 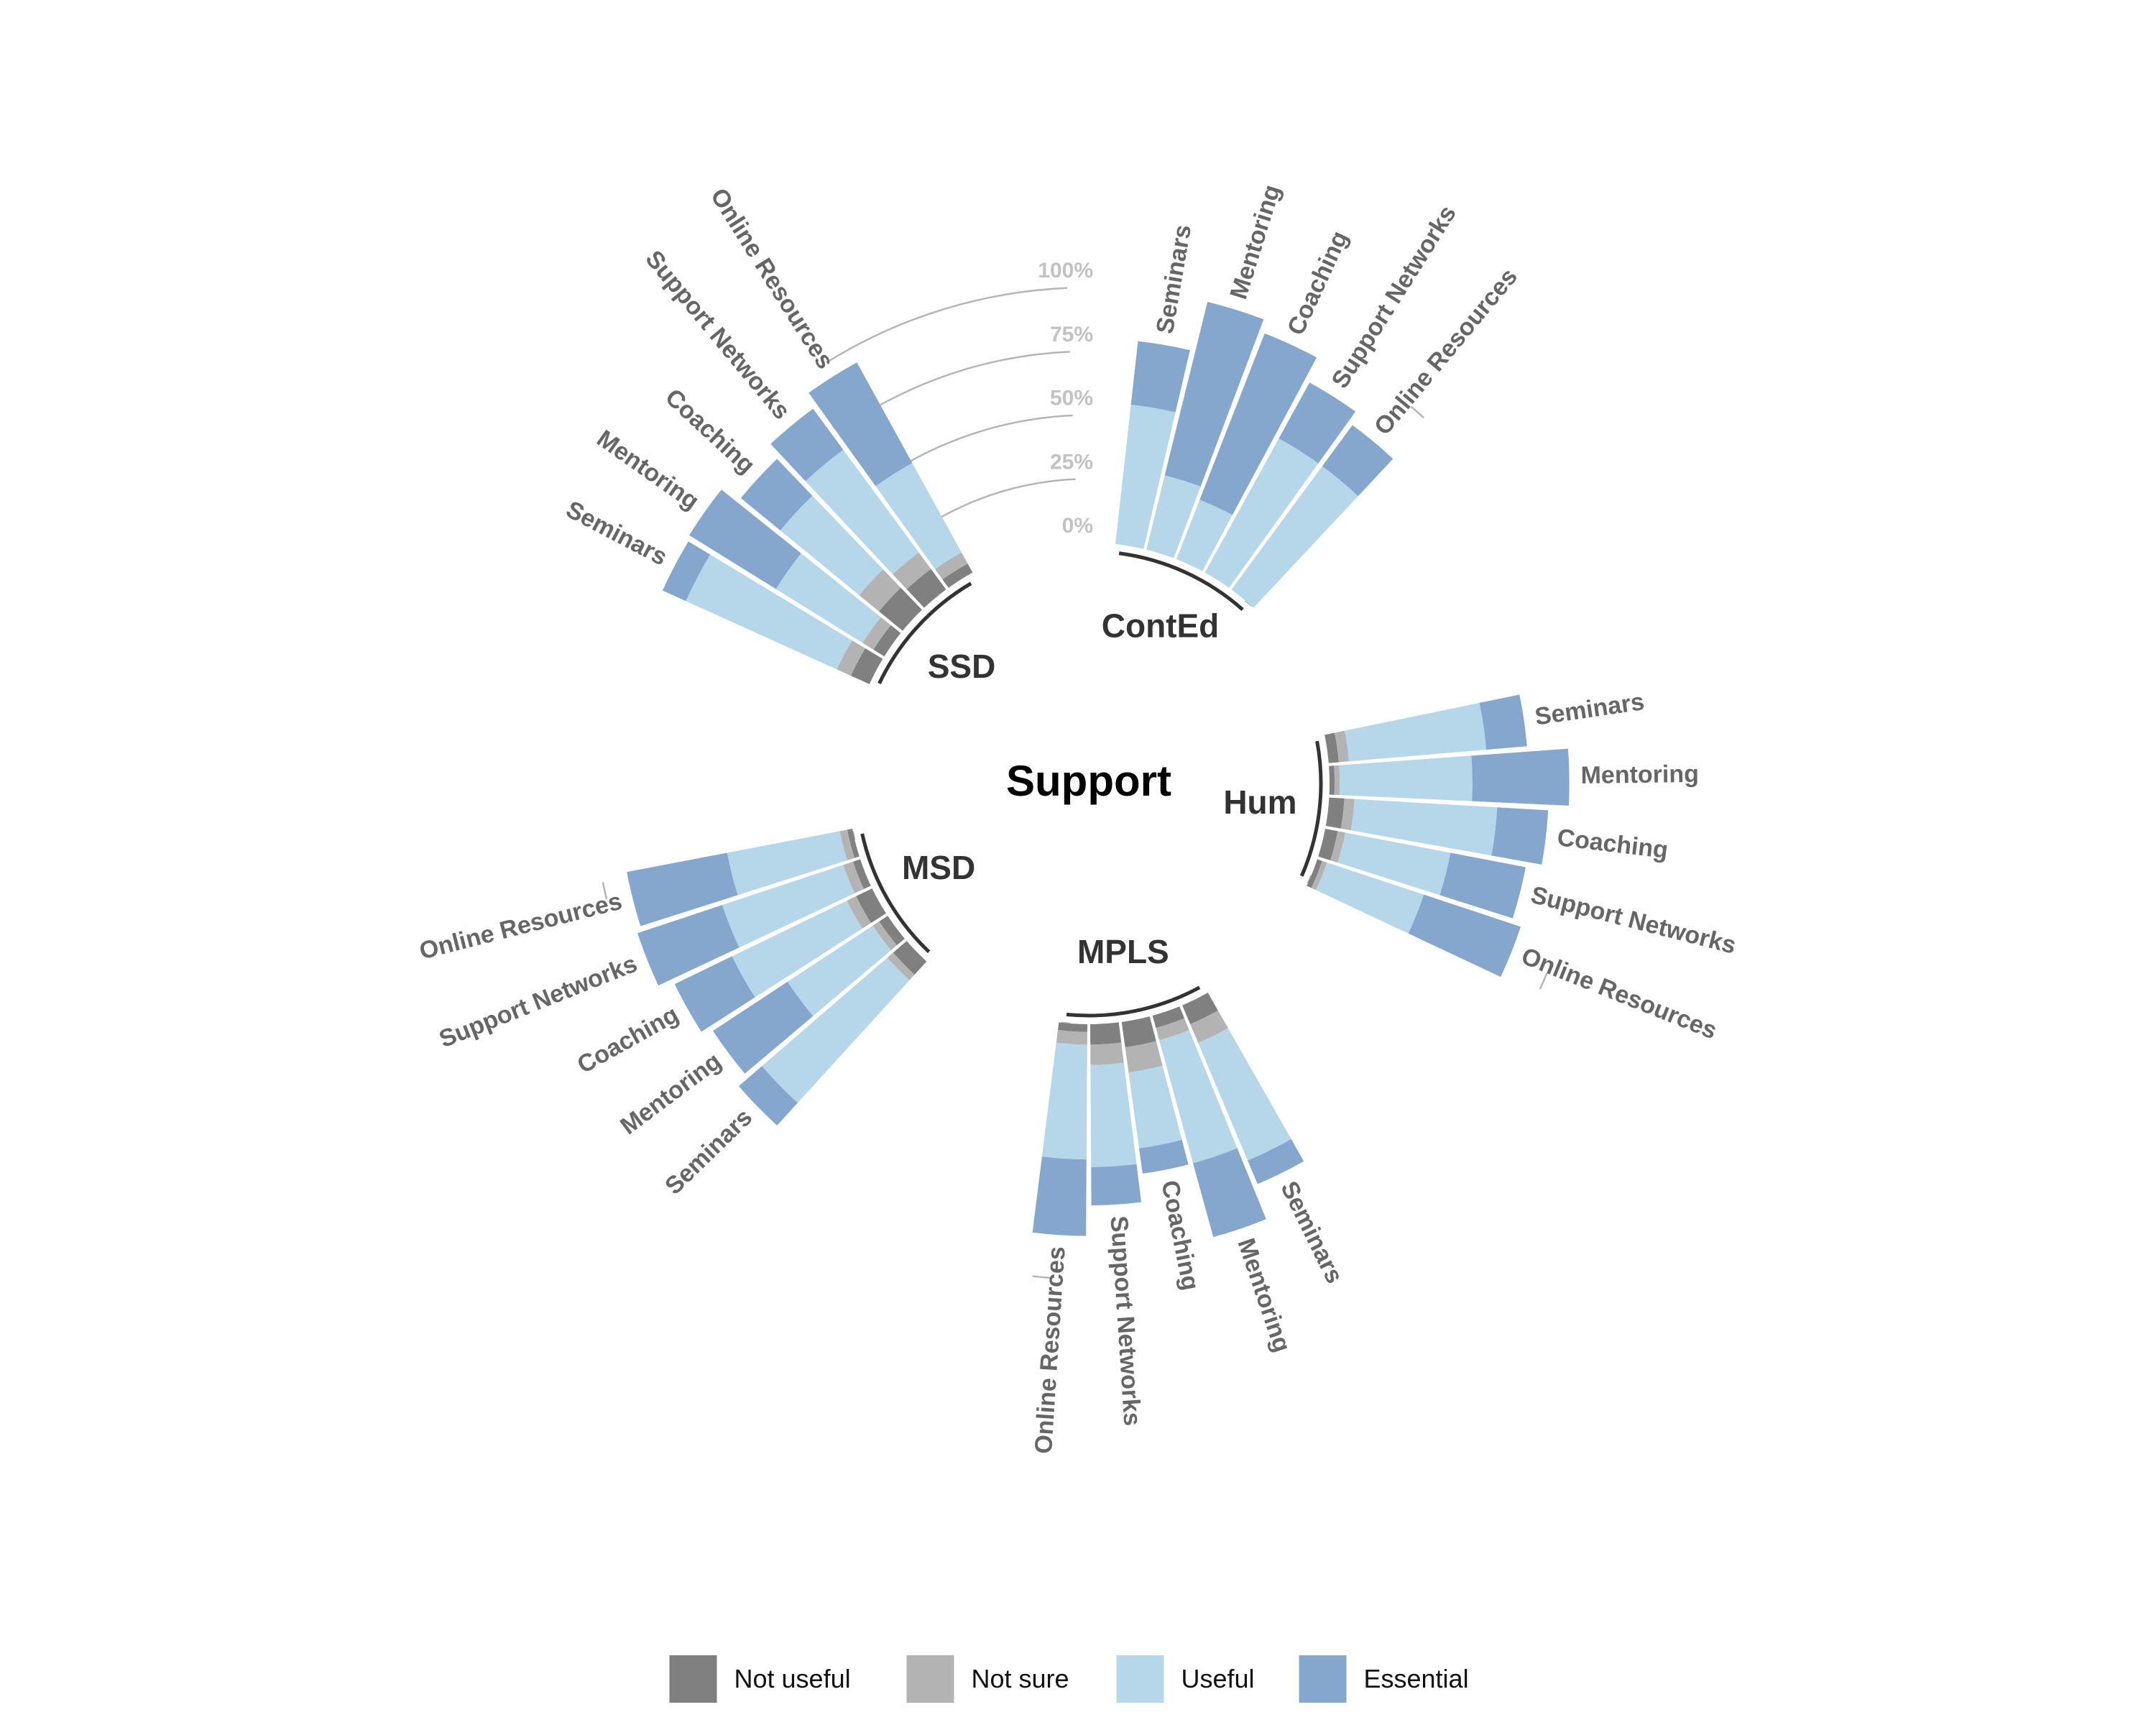 What do you see at coordinates (521, 926) in the screenshot?
I see `bar-label: Online Resources` at bounding box center [521, 926].